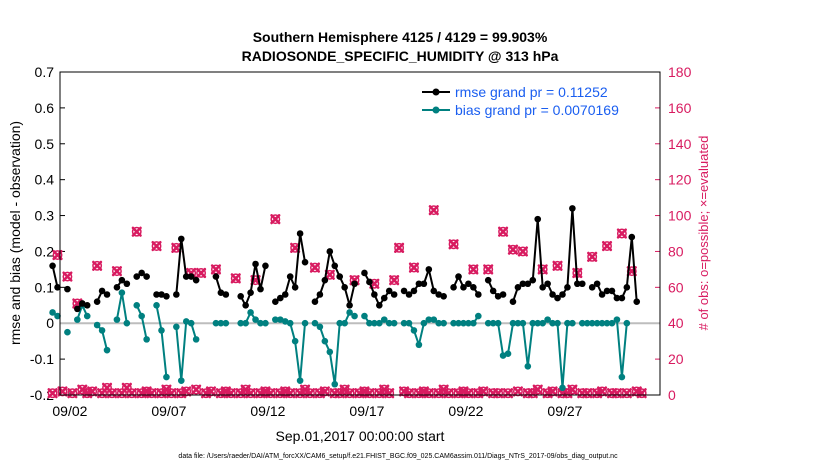  What do you see at coordinates (465, 411) in the screenshot?
I see `x-tick-label: 09/22` at bounding box center [465, 411].